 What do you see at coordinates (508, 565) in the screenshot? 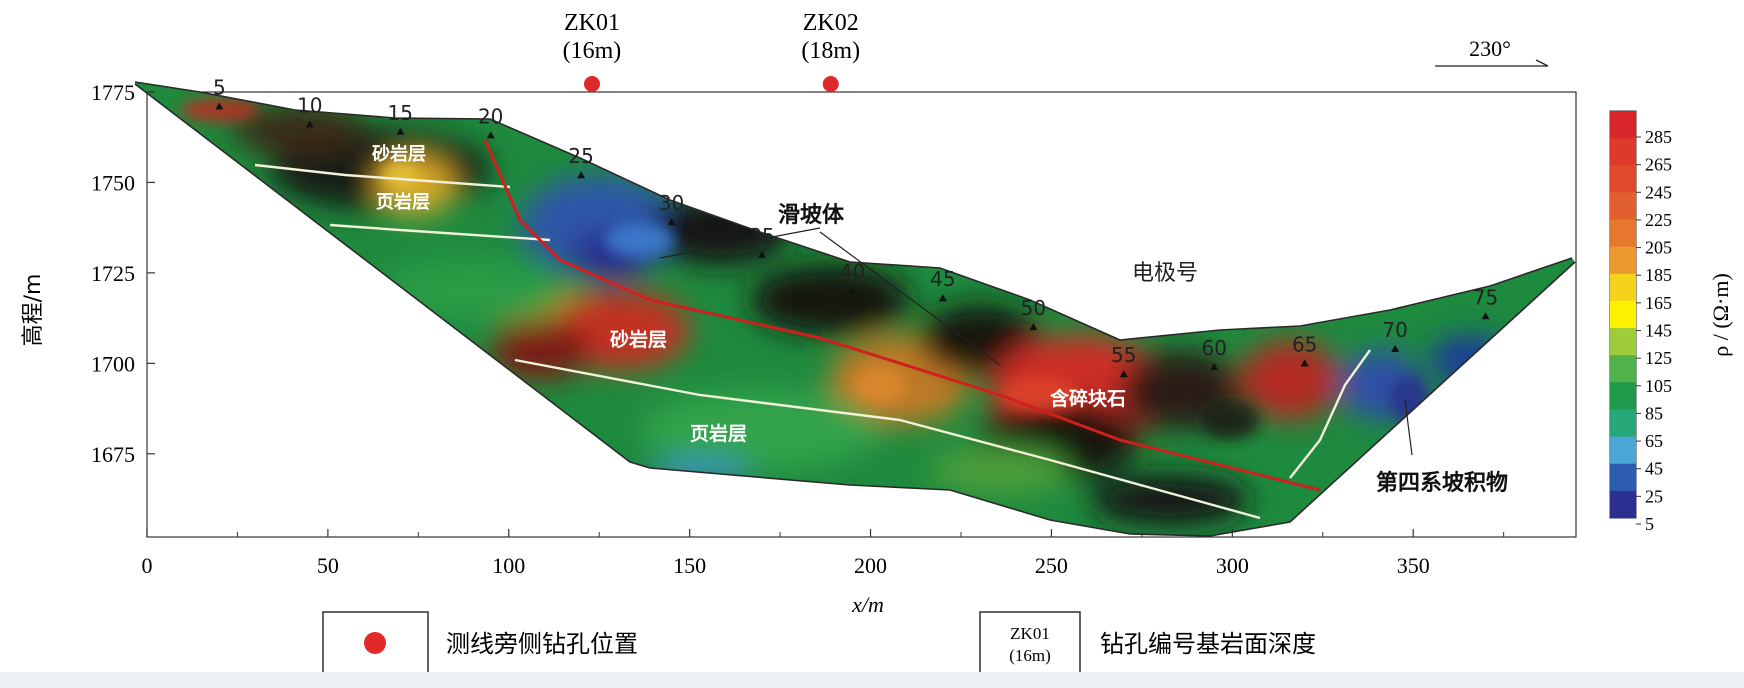
I see `x-tick-label: 100` at bounding box center [508, 565].